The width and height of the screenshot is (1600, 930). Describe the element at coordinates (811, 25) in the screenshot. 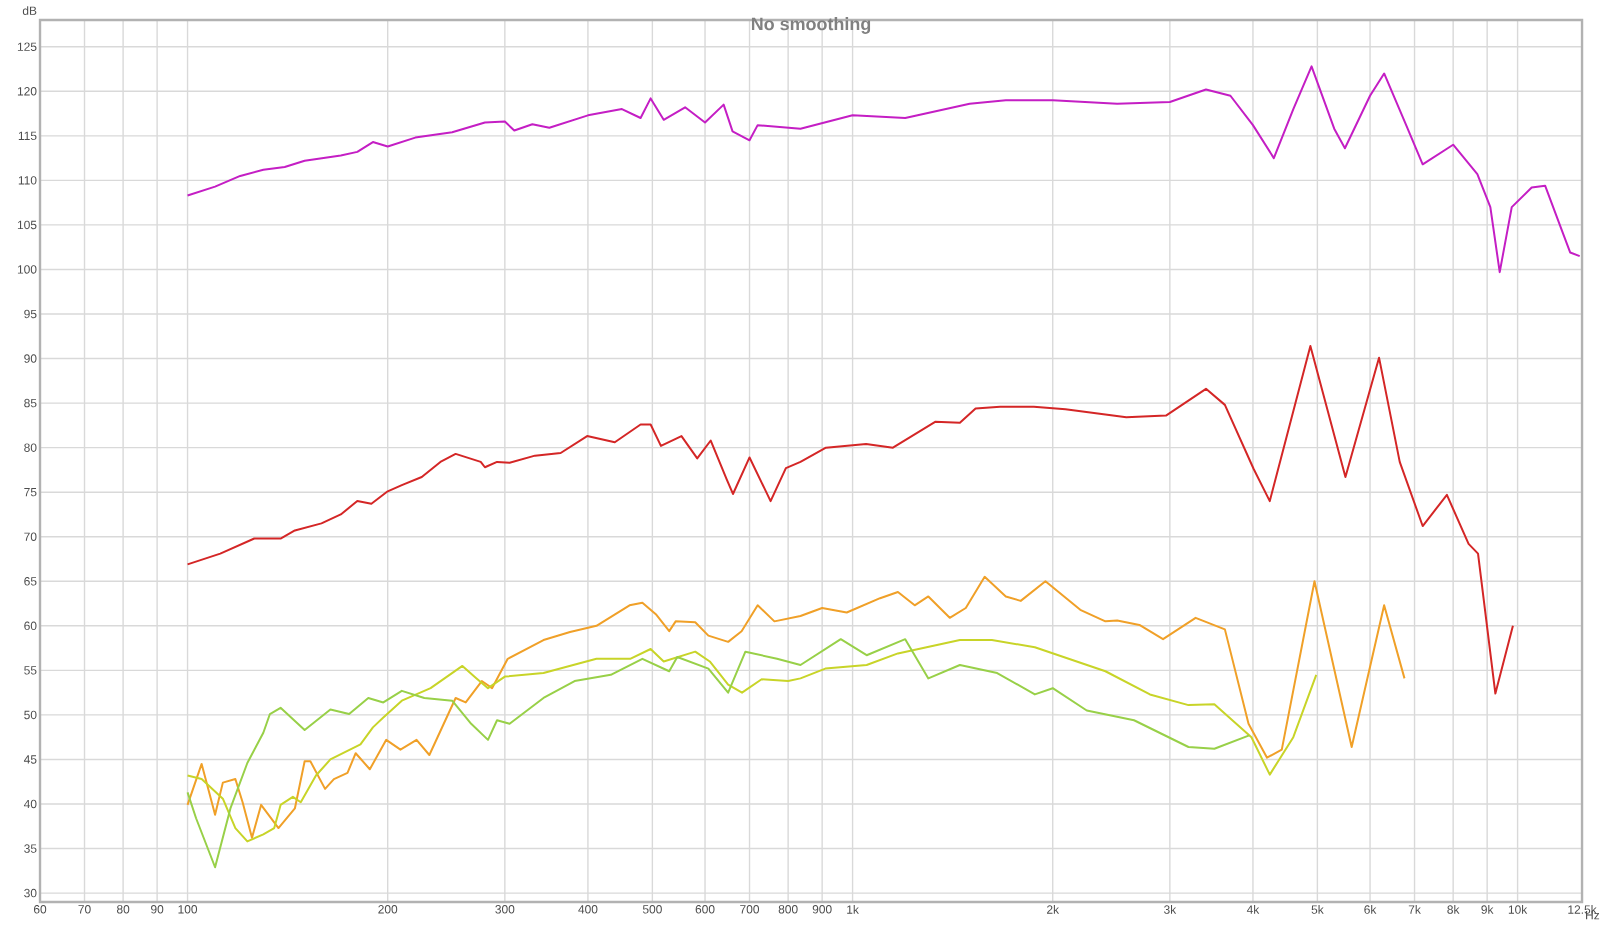

I see `chart-title: No smoothing` at that location.